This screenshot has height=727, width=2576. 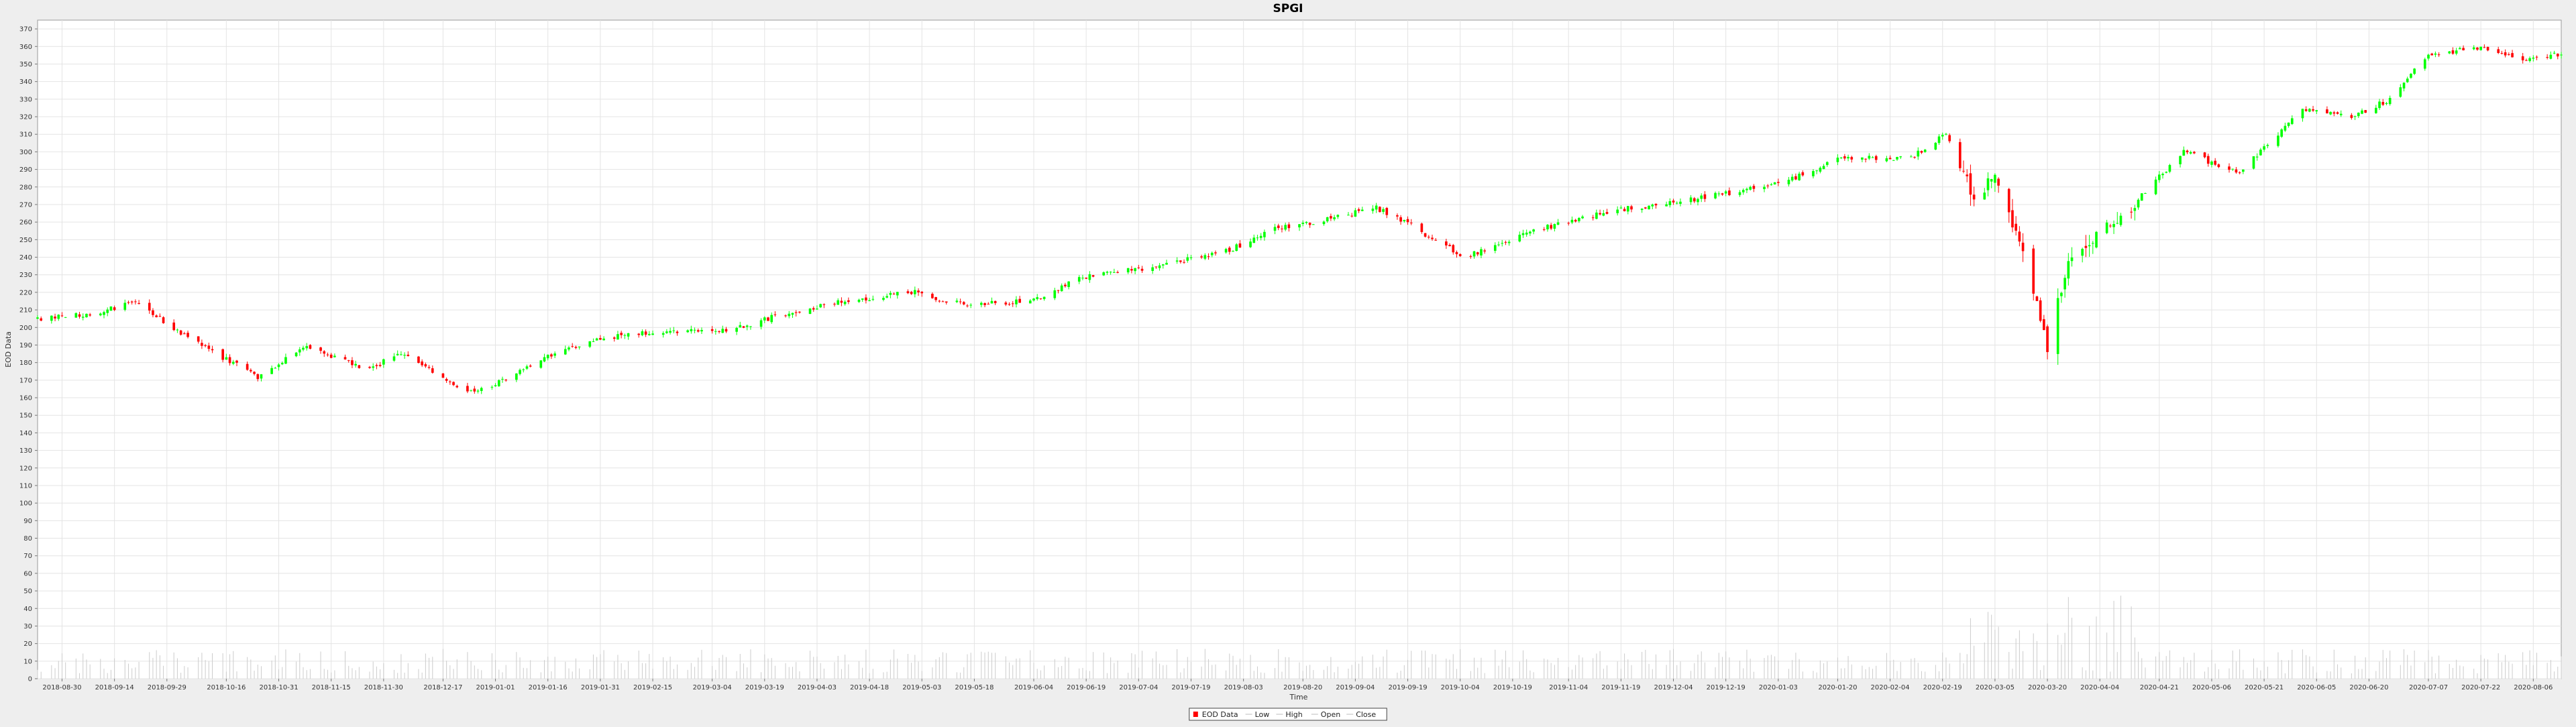 I want to click on y-tick-label: 0, so click(x=30, y=679).